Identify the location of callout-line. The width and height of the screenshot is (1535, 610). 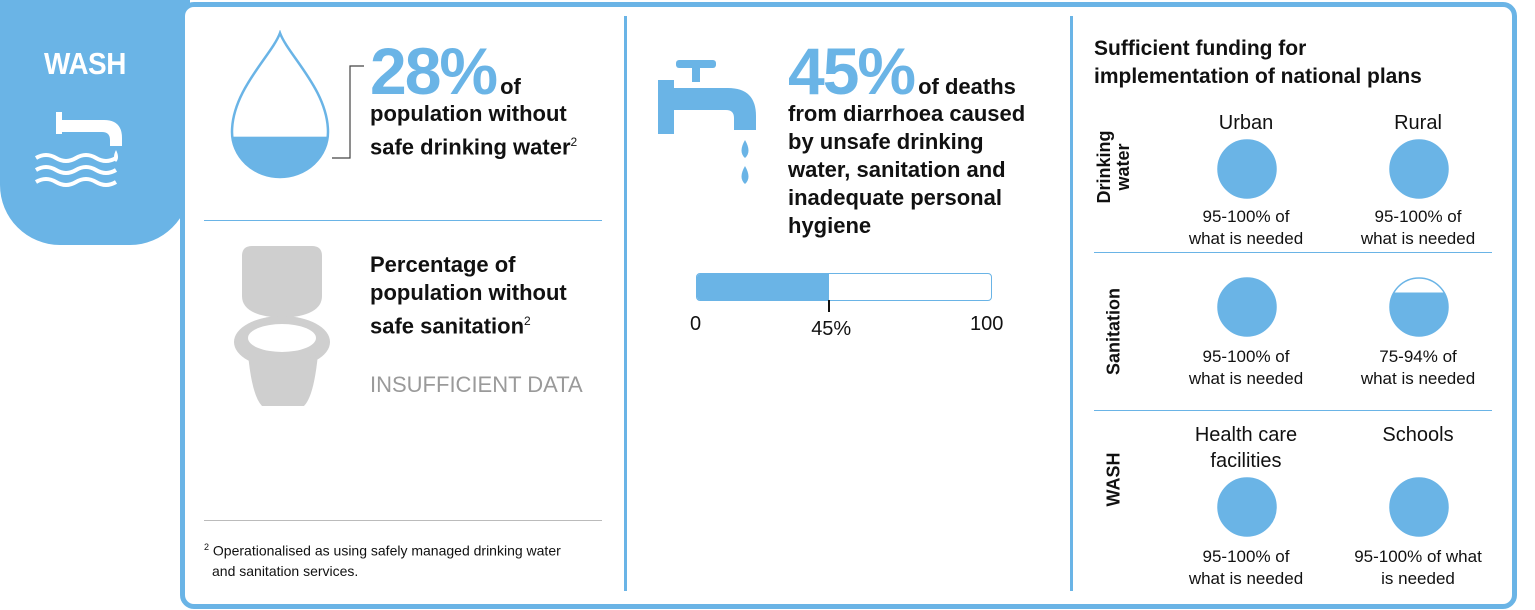
(348, 112).